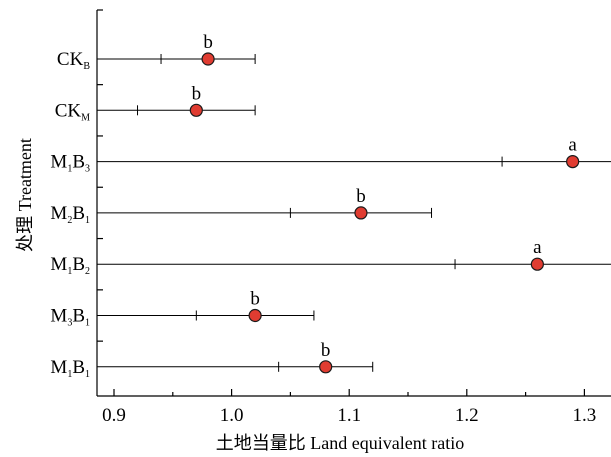  Describe the element at coordinates (349, 415) in the screenshot. I see `x-tick-label: 1.1` at that location.